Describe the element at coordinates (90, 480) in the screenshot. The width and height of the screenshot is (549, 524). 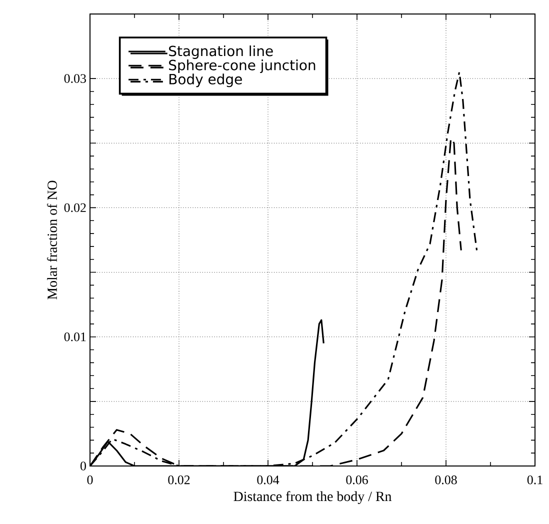
I see `x-tick-label: 0` at that location.